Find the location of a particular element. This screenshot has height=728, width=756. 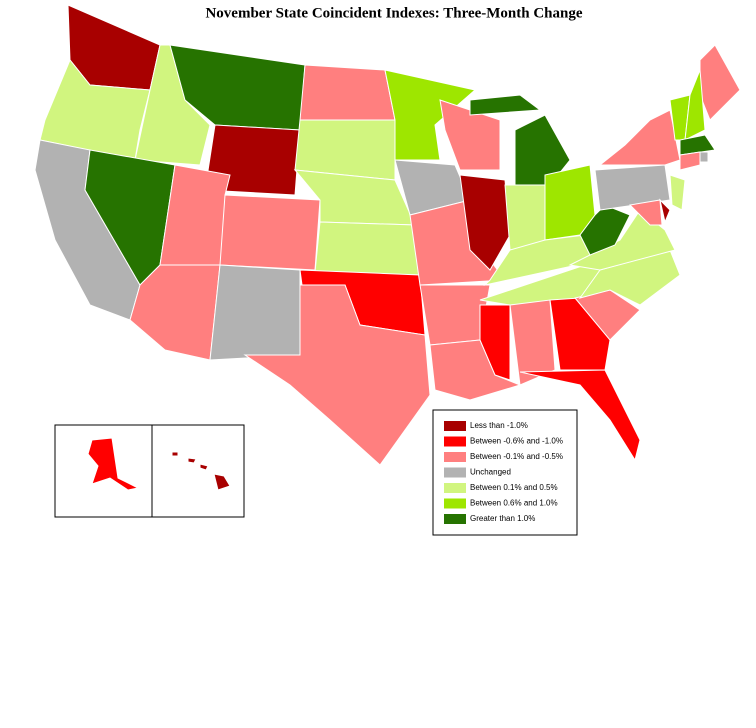

legend-label: Between 0.1% and 0.5% is located at coordinates (514, 487).